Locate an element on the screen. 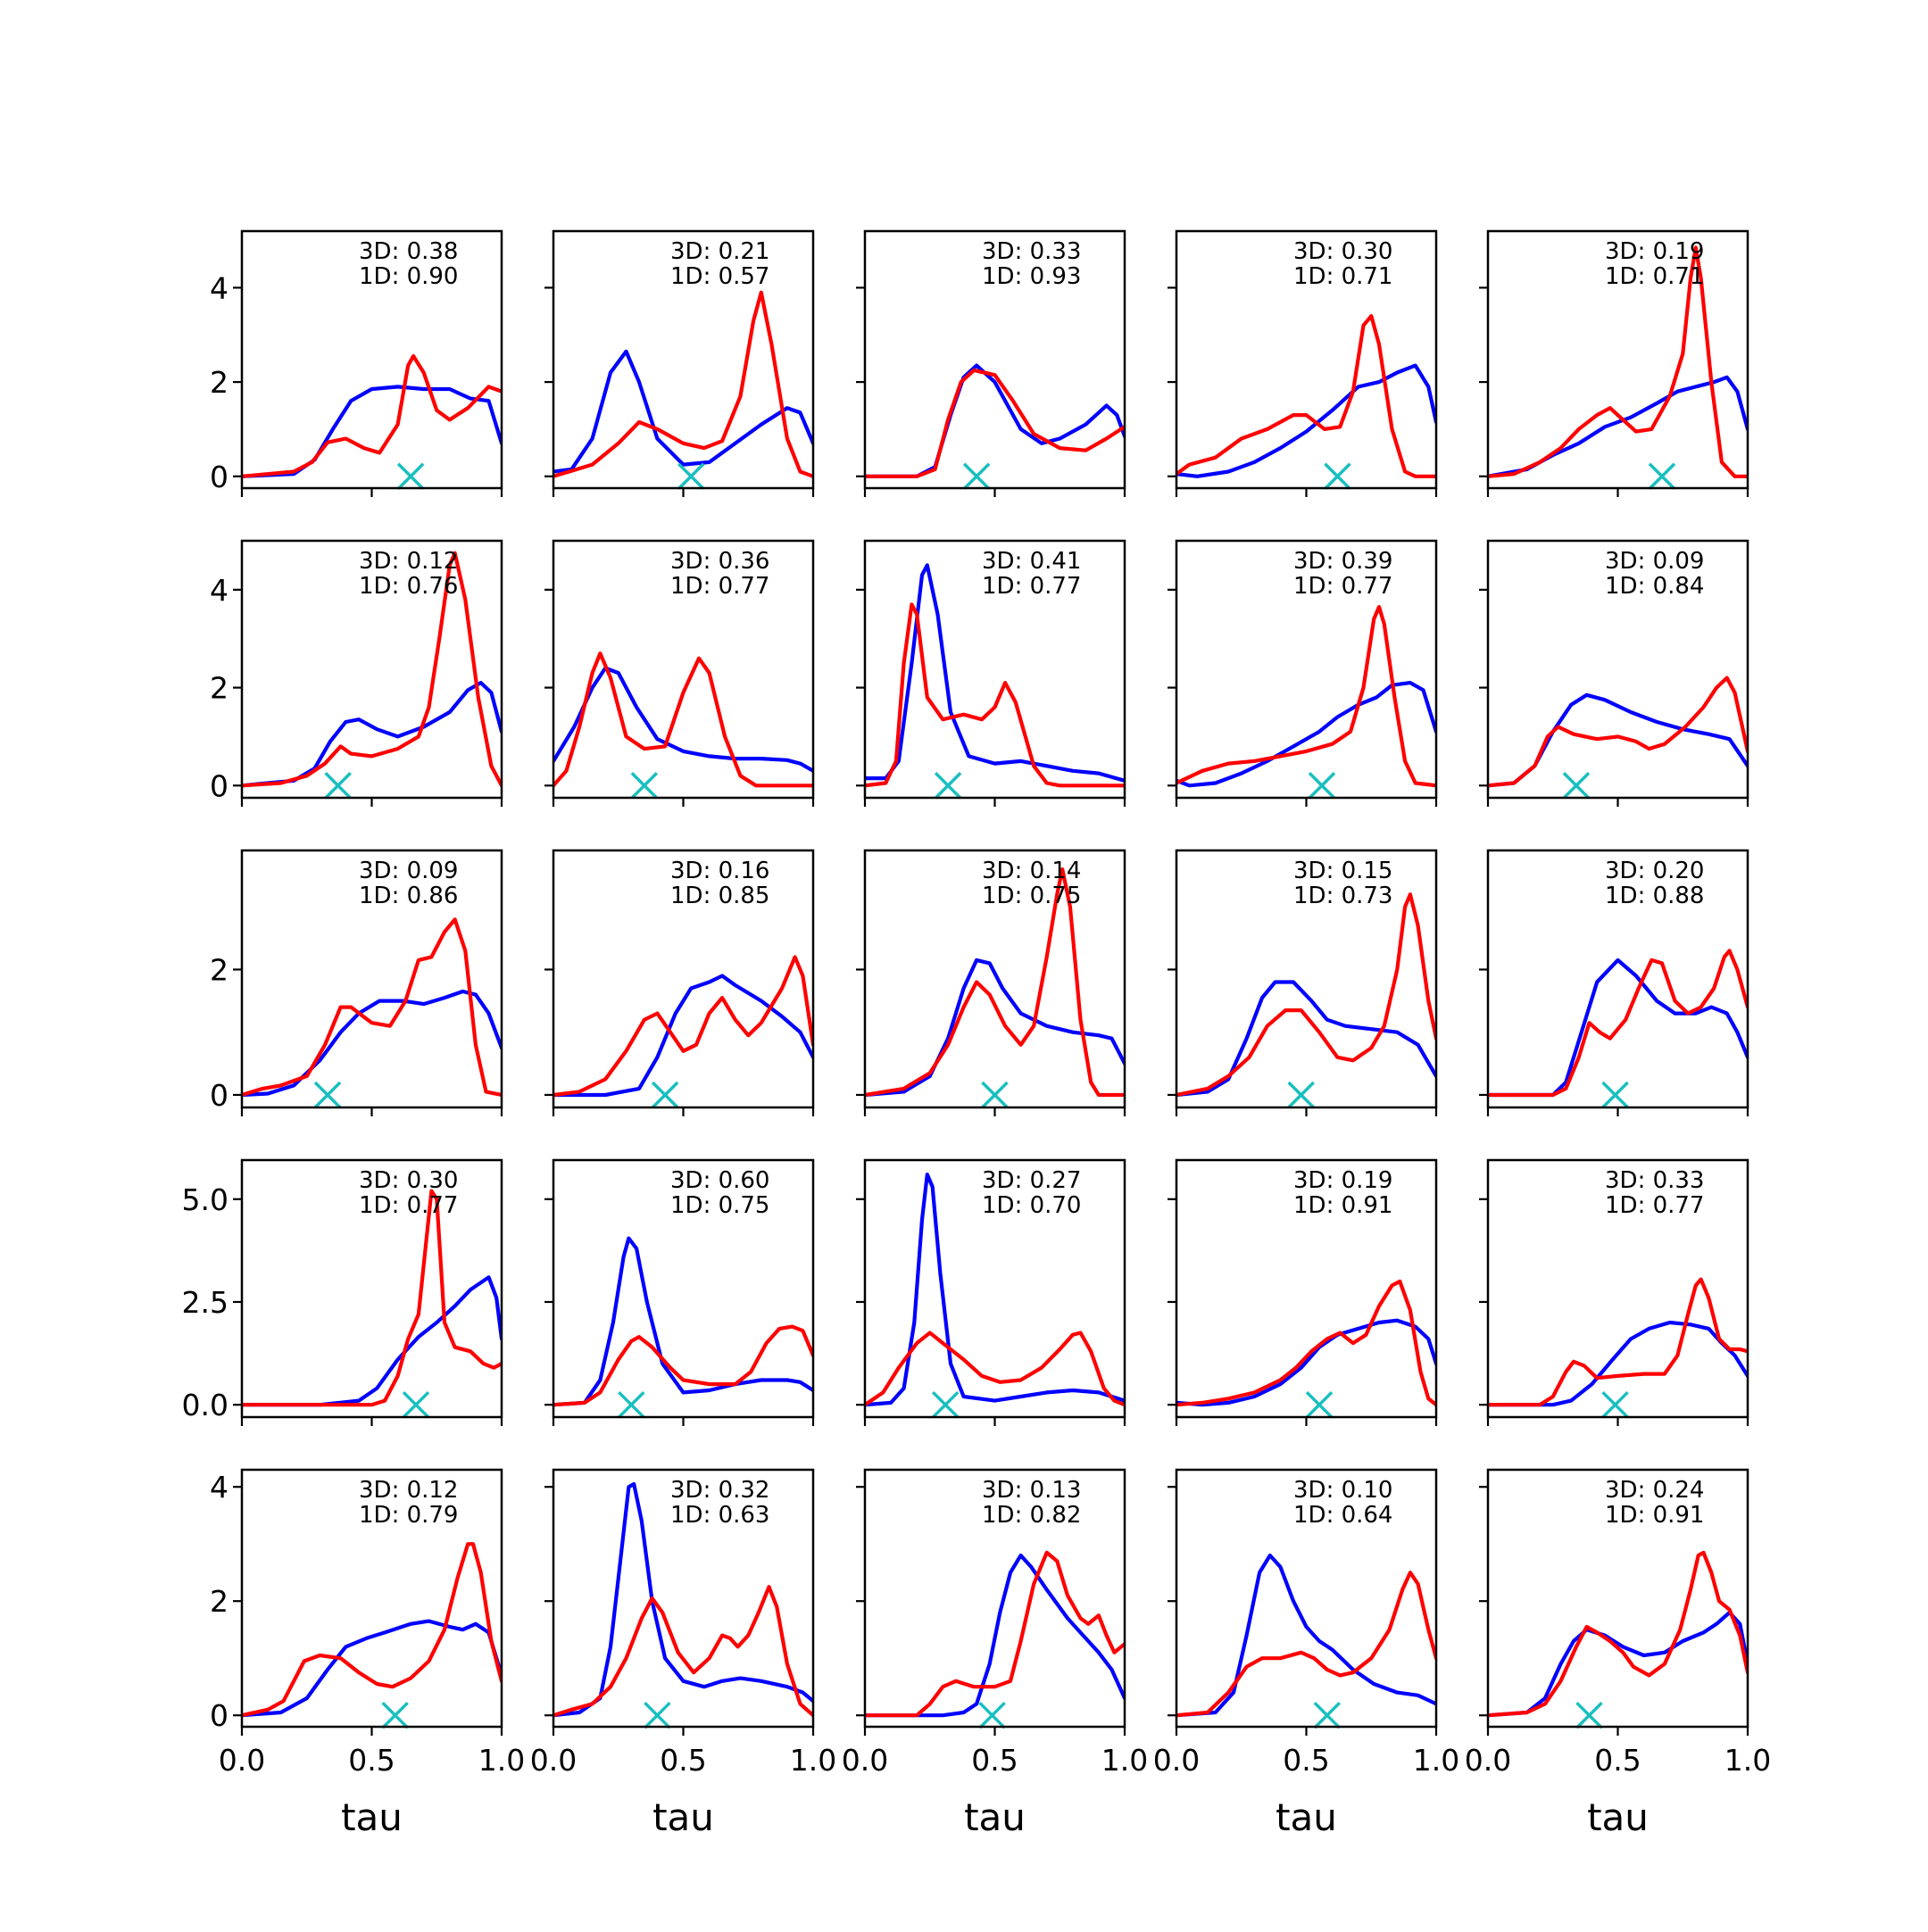  annotation-1d: 1D: 0.84 is located at coordinates (1654, 586).